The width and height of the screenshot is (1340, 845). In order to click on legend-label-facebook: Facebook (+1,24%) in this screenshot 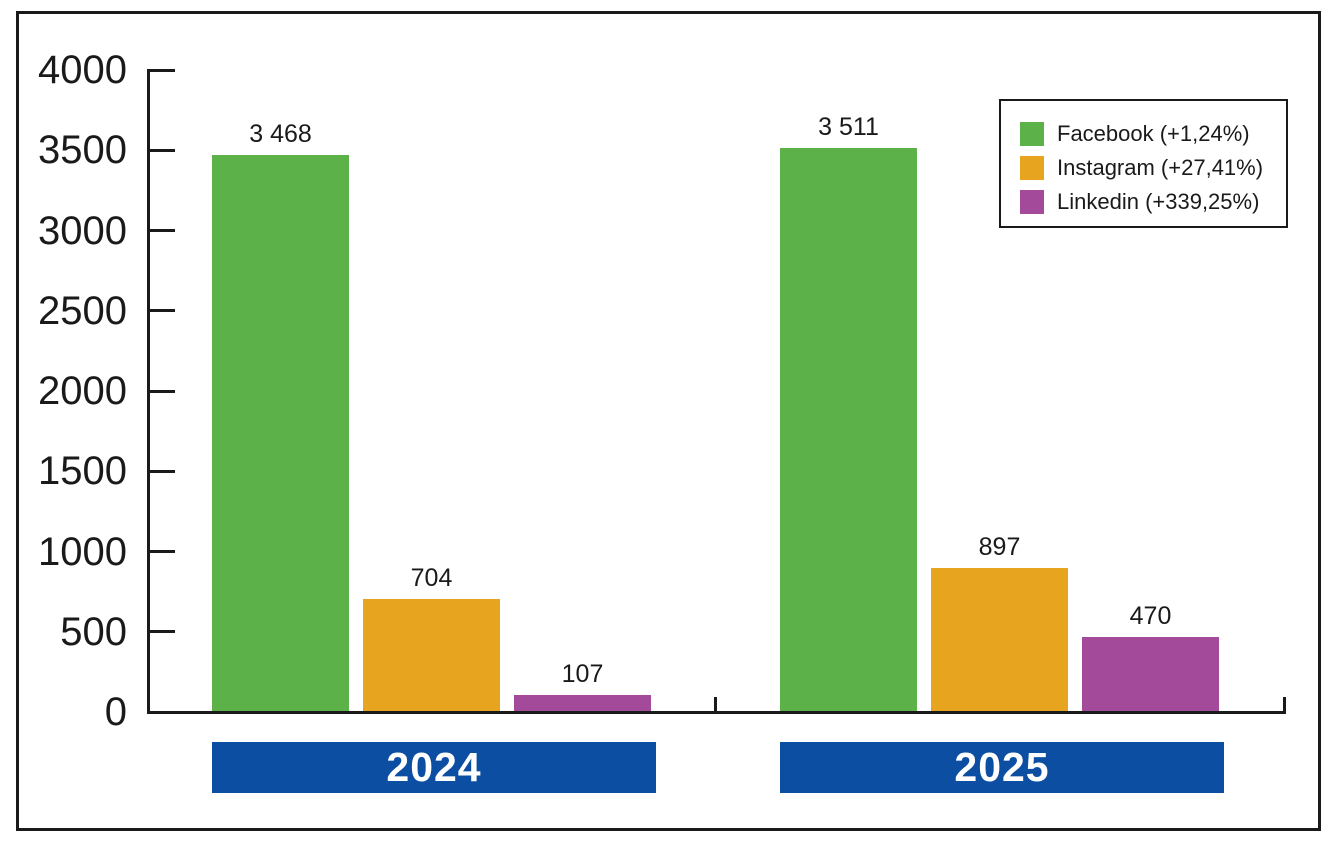, I will do `click(1153, 133)`.